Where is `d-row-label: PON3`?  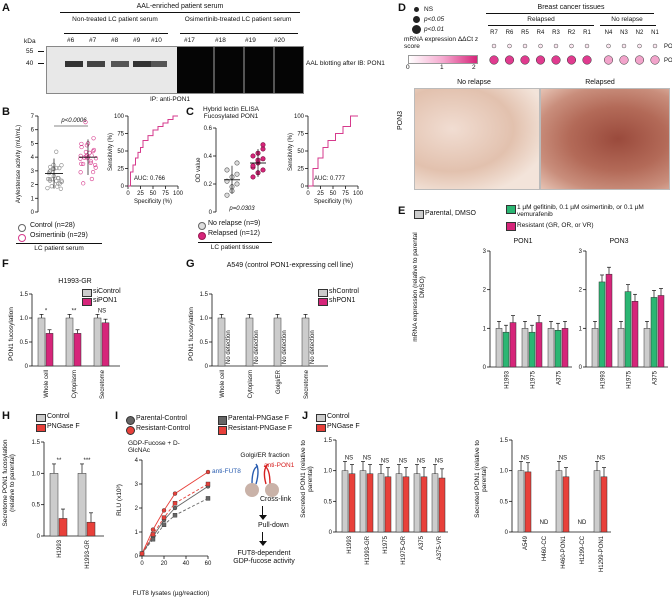
d-row-label: PON3 is located at coordinates (668, 61).